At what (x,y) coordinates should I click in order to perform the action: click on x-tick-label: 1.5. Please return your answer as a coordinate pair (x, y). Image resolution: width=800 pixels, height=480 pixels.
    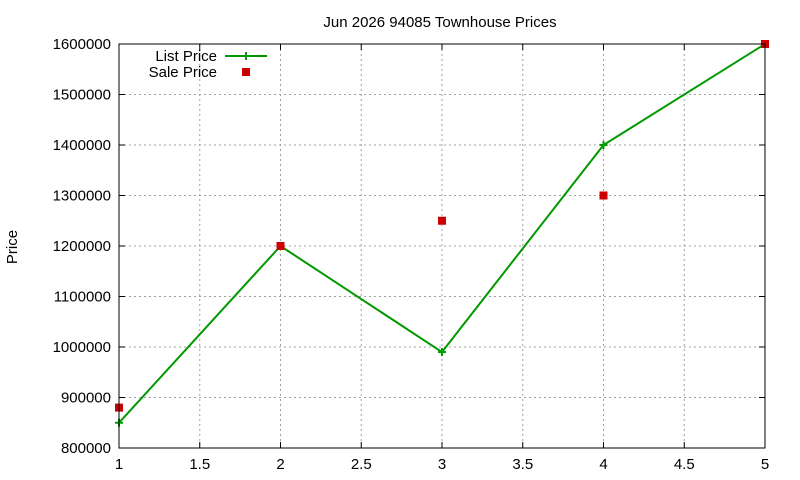
    Looking at the image, I should click on (199, 464).